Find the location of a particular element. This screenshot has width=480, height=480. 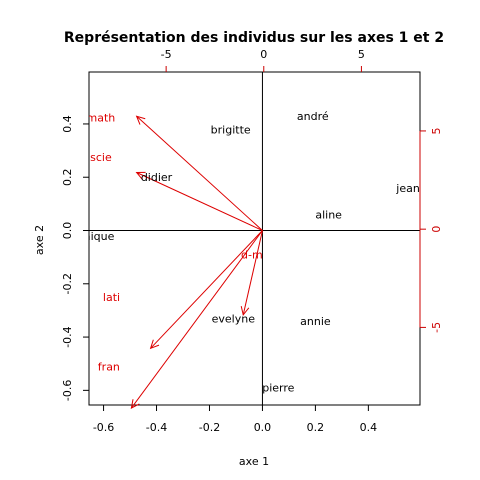

variable-arrow-d-m is located at coordinates (252, 273).